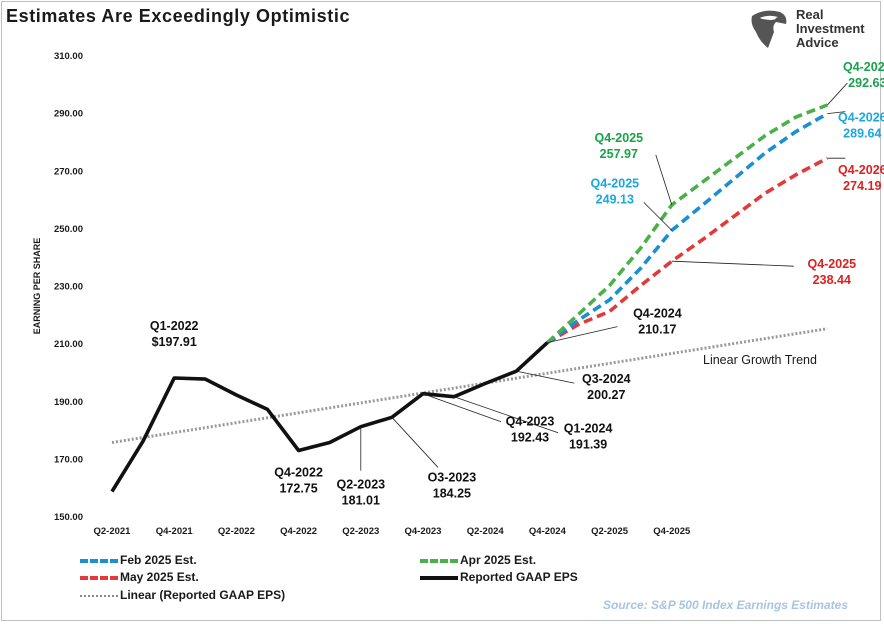 The image size is (884, 624). Describe the element at coordinates (68, 114) in the screenshot. I see `y-tick-label: 290.00` at that location.